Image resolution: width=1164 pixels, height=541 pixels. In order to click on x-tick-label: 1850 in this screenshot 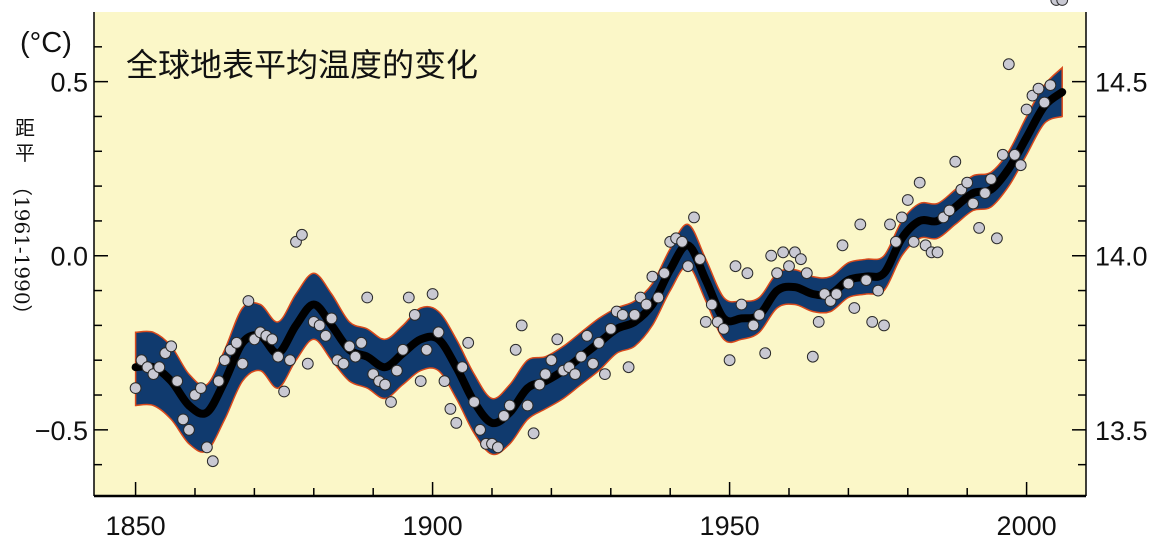, I will do `click(136, 526)`.